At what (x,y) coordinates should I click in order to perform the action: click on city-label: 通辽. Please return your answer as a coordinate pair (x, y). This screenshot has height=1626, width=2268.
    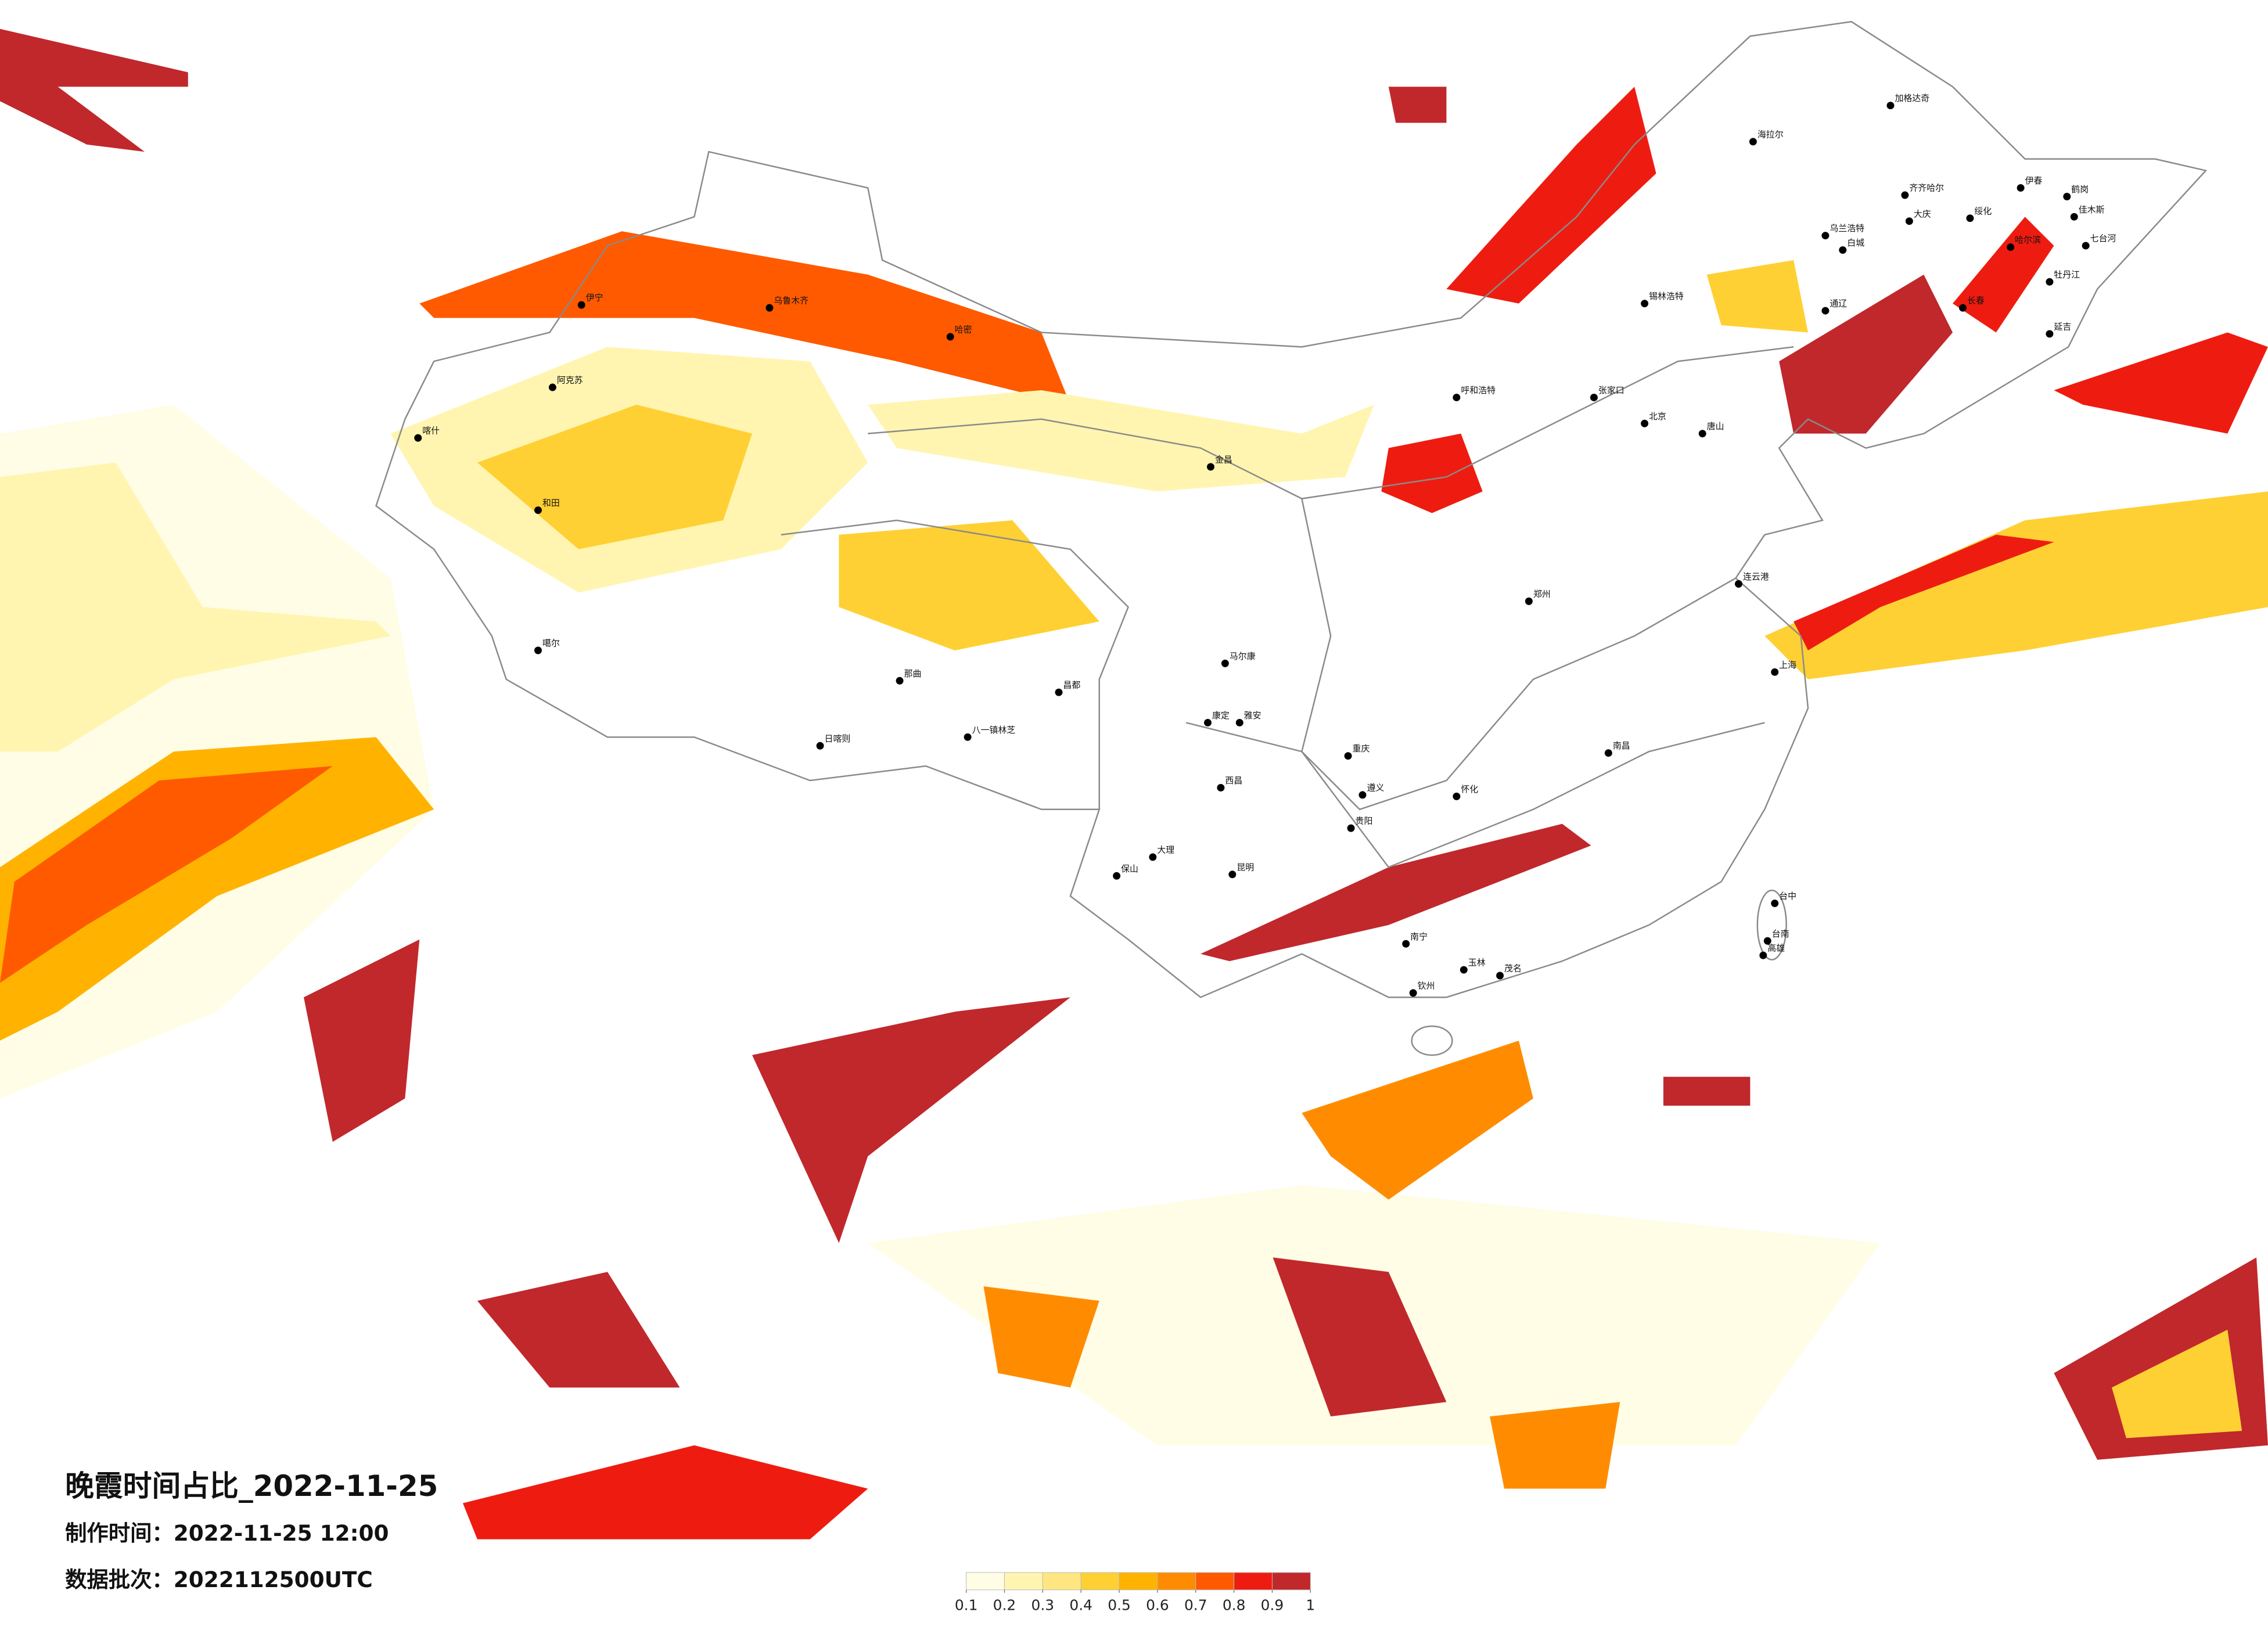
    Looking at the image, I should click on (1838, 304).